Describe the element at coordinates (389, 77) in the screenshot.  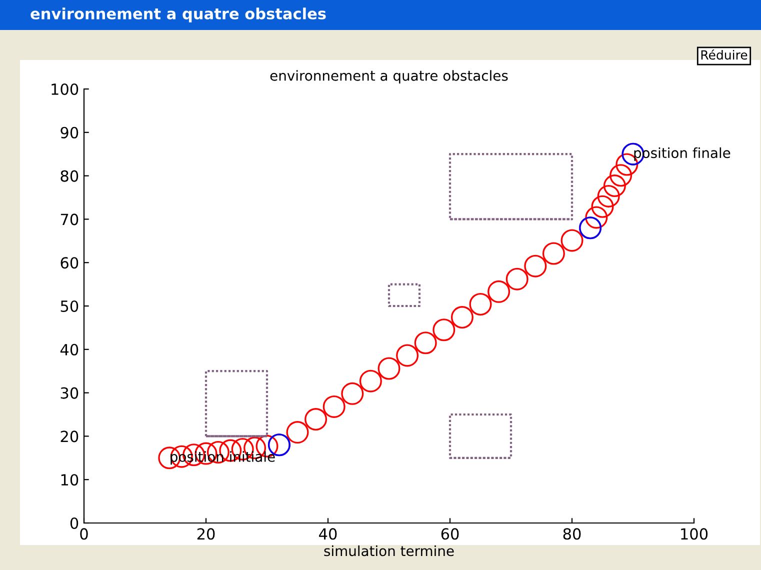
I see `chart-title: environnement a quatre obstacles` at that location.